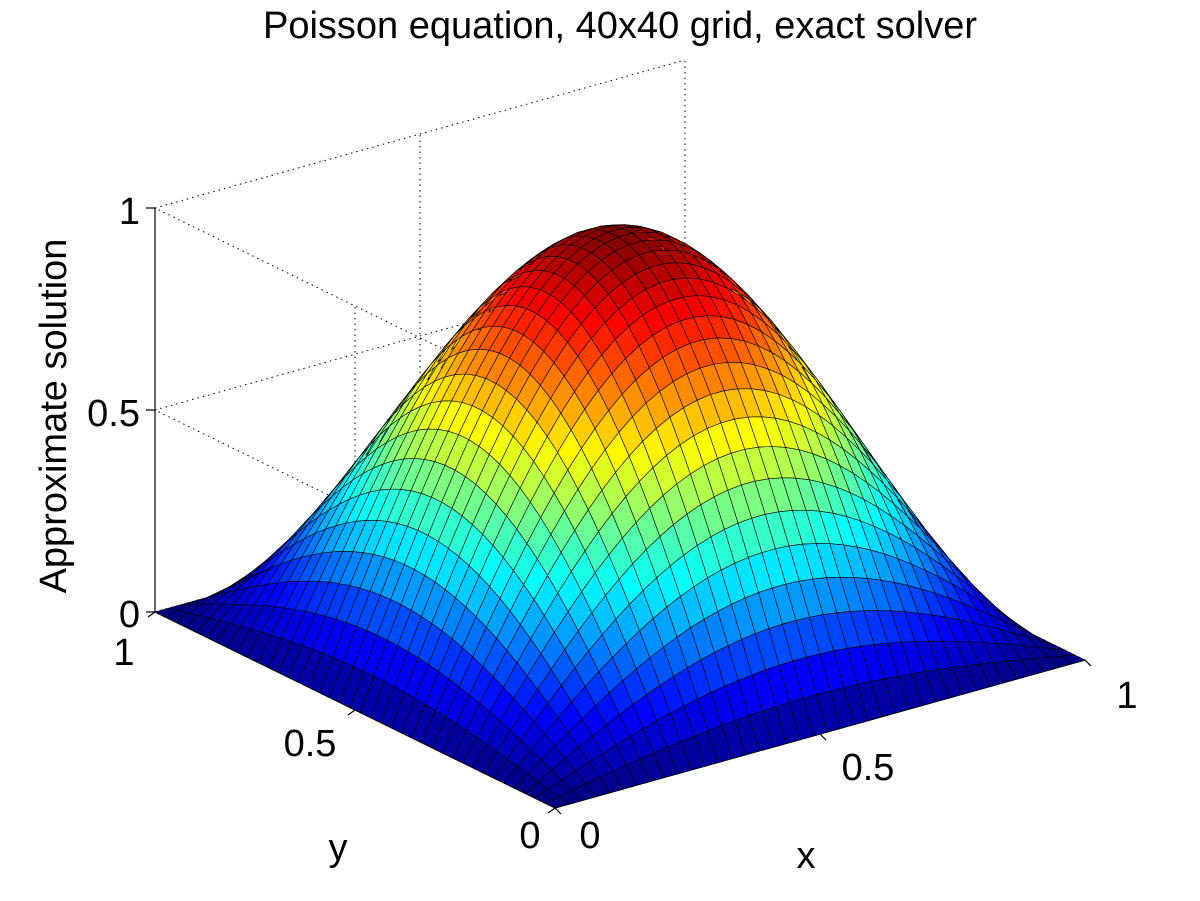  Describe the element at coordinates (1126, 696) in the screenshot. I see `x-tick-label-1: 1` at that location.